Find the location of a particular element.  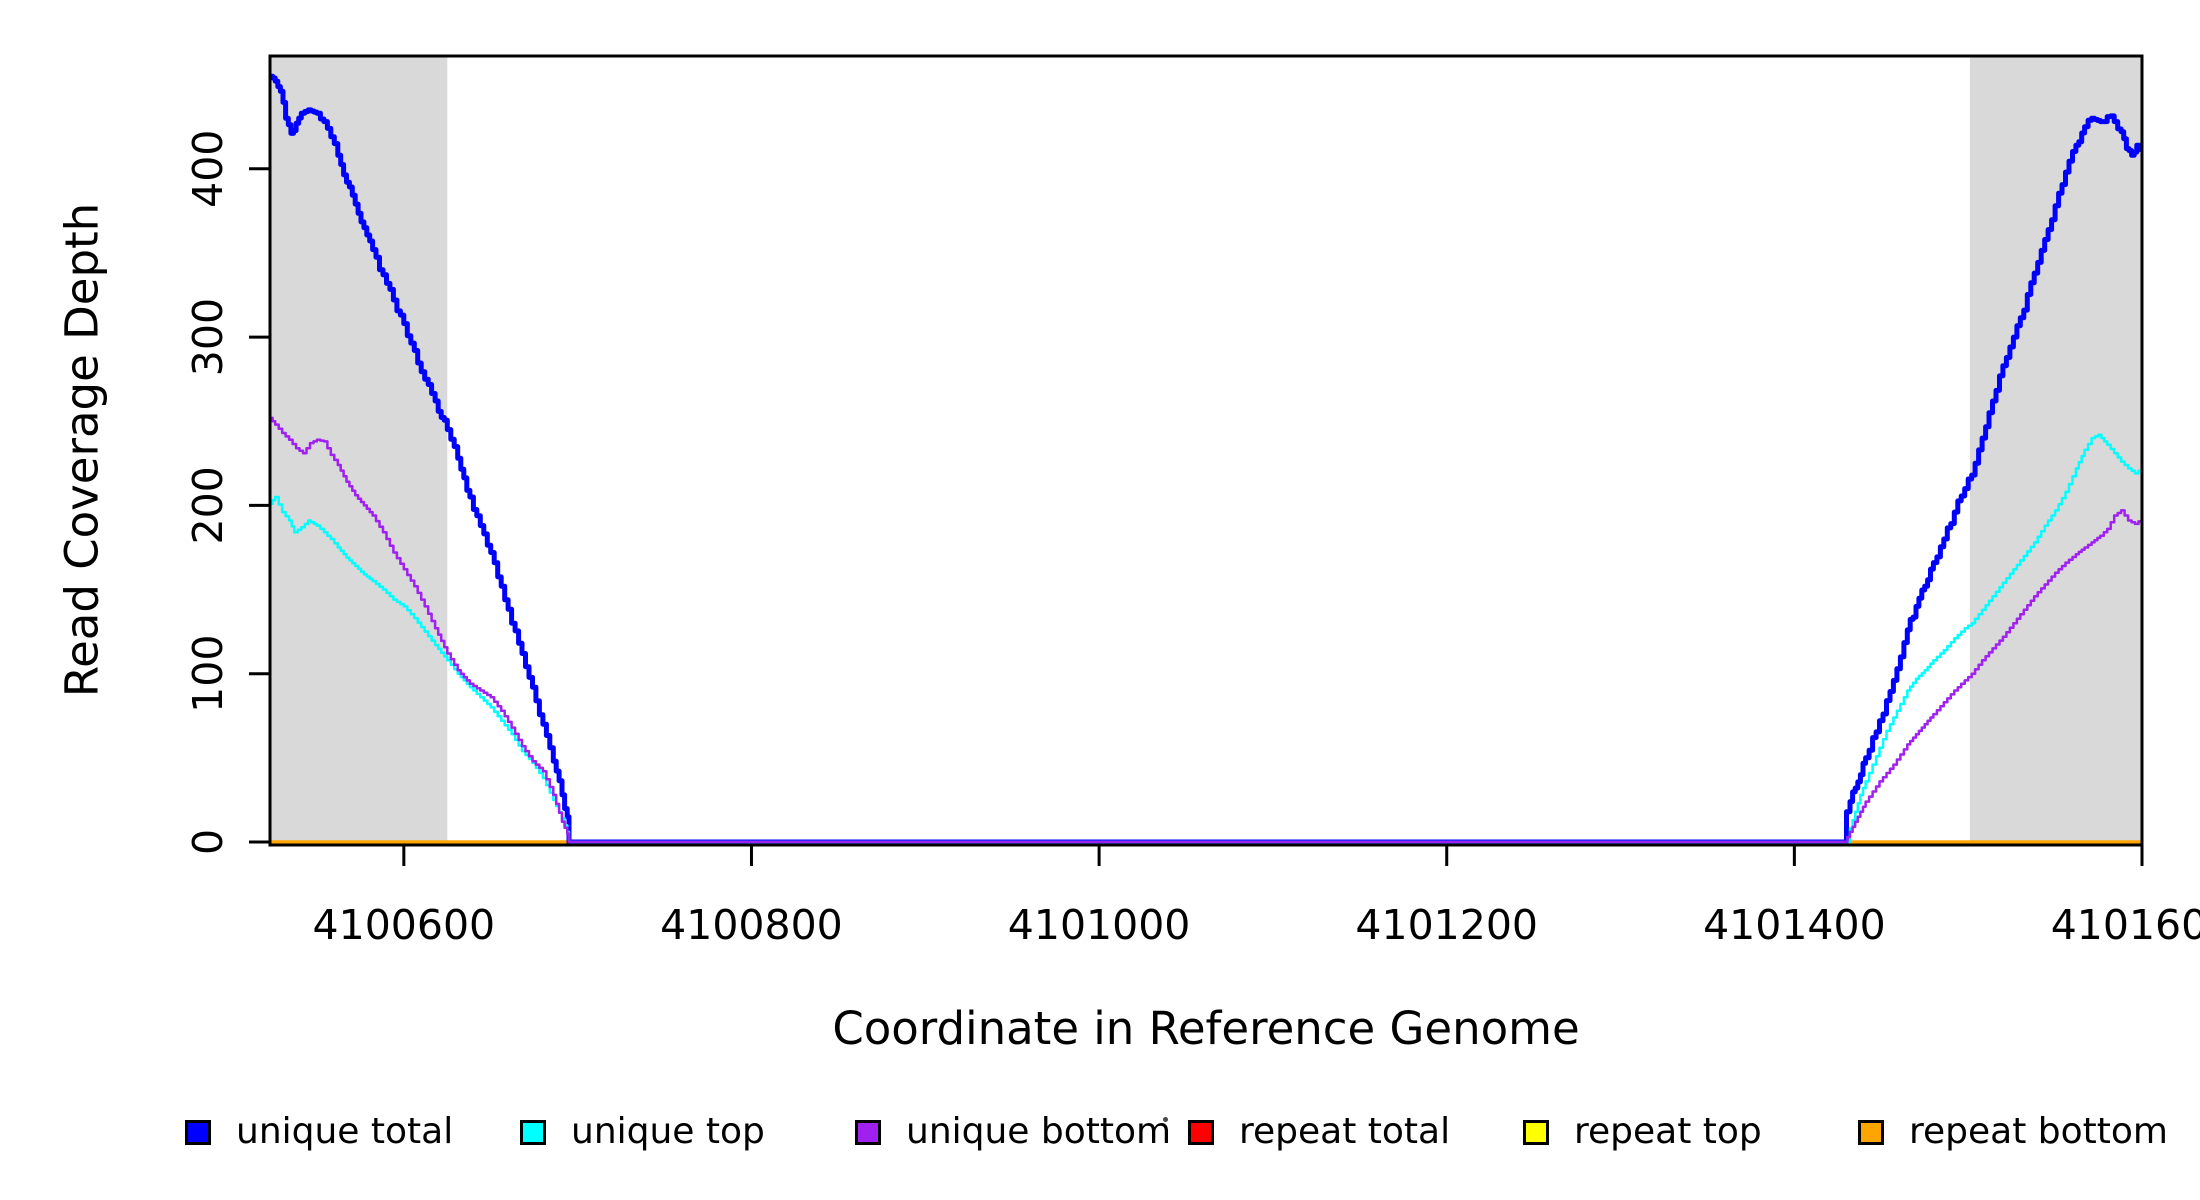

legend-item-unique-bottom: unique bottom is located at coordinates (1013, 1132).